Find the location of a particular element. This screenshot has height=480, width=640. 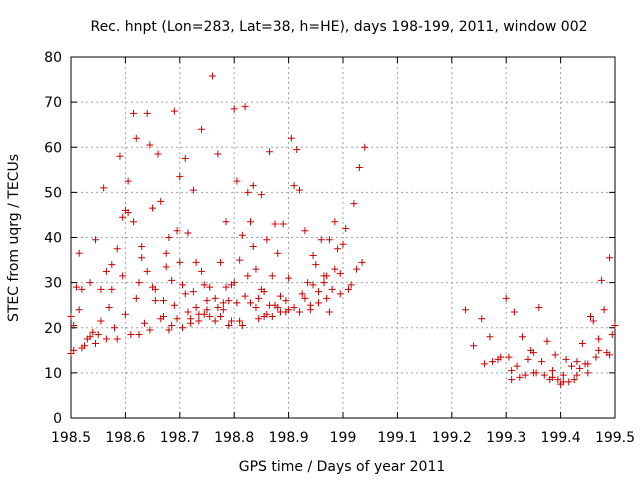

x-tick-label: 199 is located at coordinates (343, 438).